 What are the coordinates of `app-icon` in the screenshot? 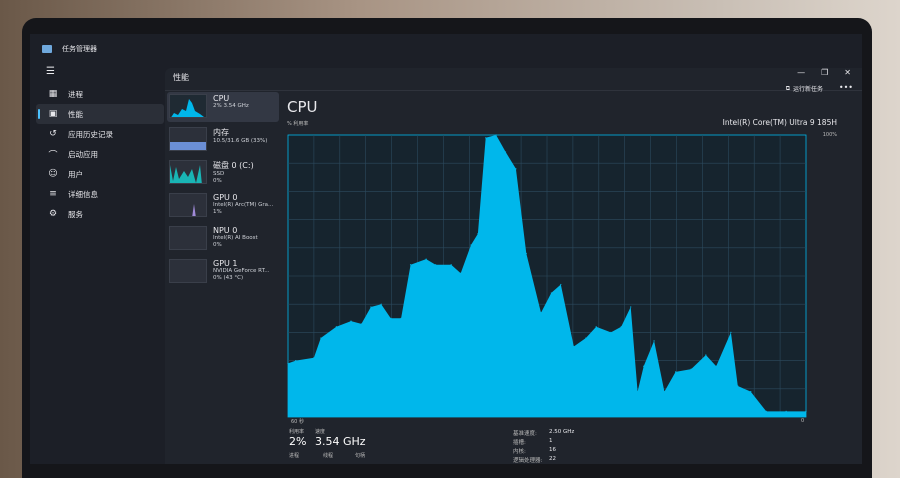 It's located at (47, 49).